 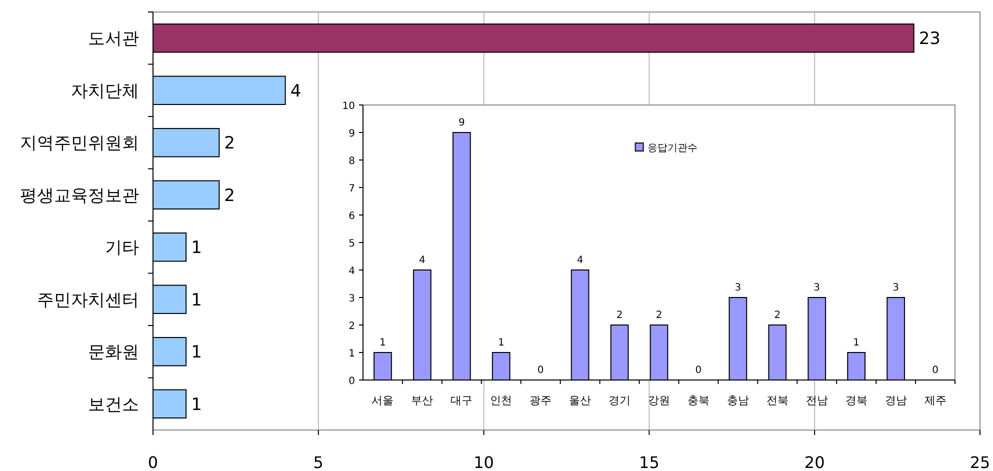 I want to click on x-tick-label: 5, so click(x=318, y=462).